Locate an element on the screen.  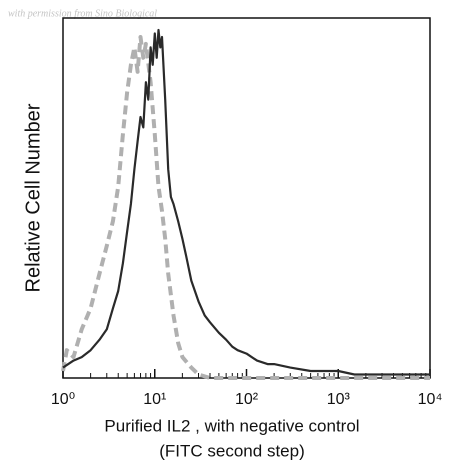
x-tick-label: 10¹ is located at coordinates (154, 399).